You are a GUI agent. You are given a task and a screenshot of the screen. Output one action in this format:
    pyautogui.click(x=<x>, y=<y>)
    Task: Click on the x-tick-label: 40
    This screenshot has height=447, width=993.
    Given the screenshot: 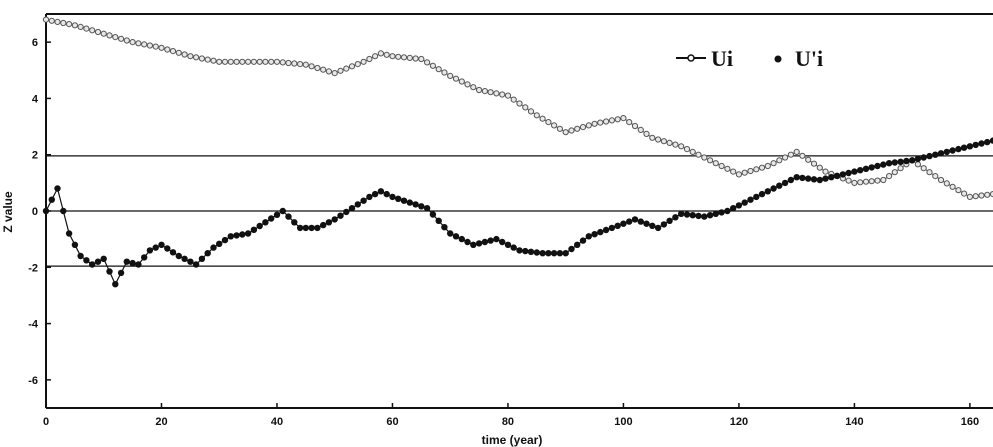 What is the action you would take?
    pyautogui.click(x=277, y=422)
    